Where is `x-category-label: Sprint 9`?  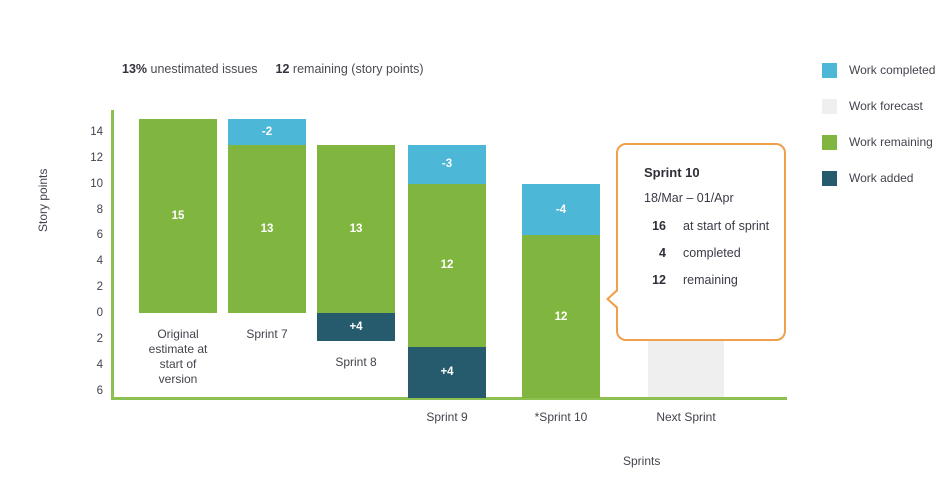 x-category-label: Sprint 9 is located at coordinates (447, 417).